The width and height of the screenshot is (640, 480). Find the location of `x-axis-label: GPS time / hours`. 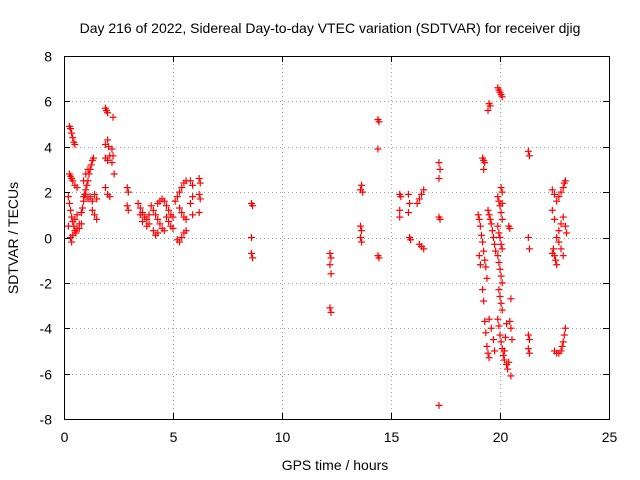

x-axis-label: GPS time / hours is located at coordinates (335, 465).